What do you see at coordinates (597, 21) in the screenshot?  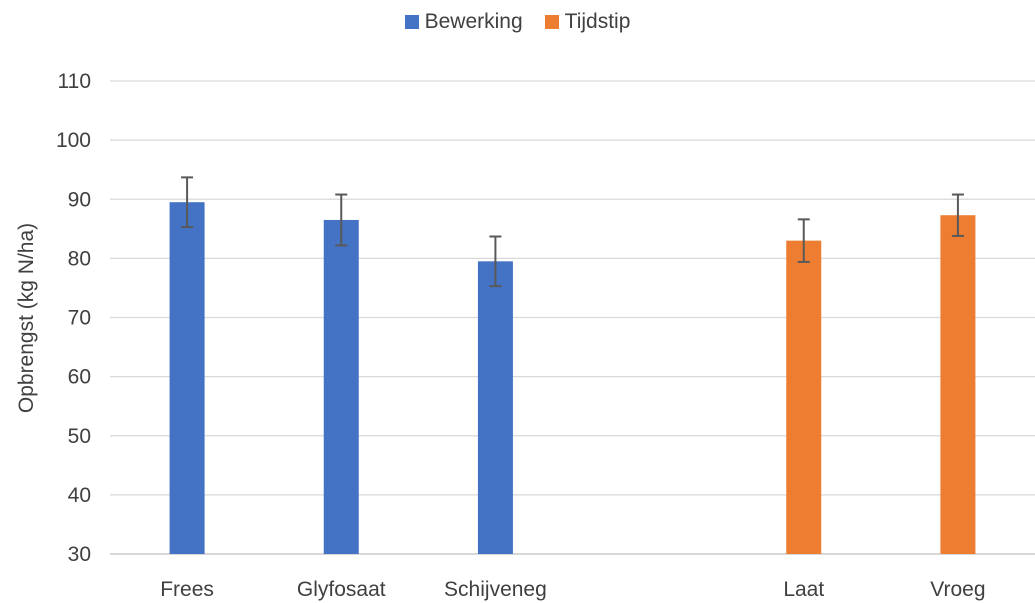 I see `legend-label-tijdstip: Tijdstip` at bounding box center [597, 21].